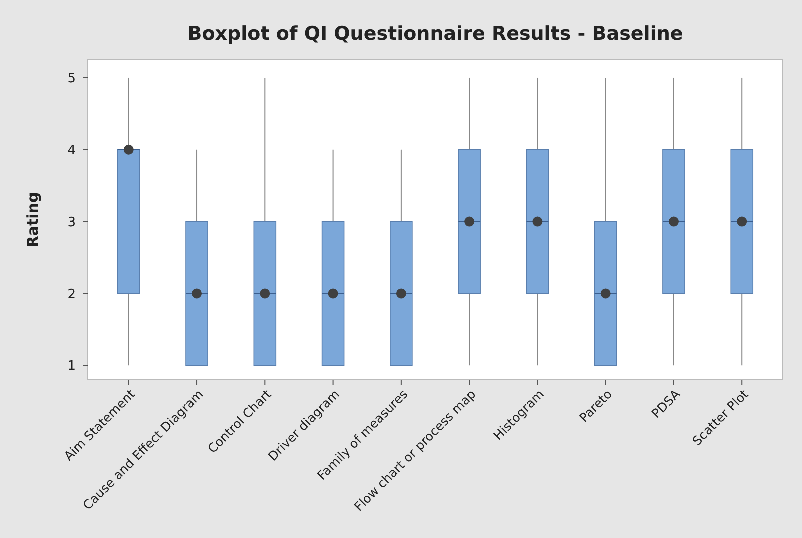 This screenshot has height=538, width=802. I want to click on y-tick-label: 5, so click(72, 79).